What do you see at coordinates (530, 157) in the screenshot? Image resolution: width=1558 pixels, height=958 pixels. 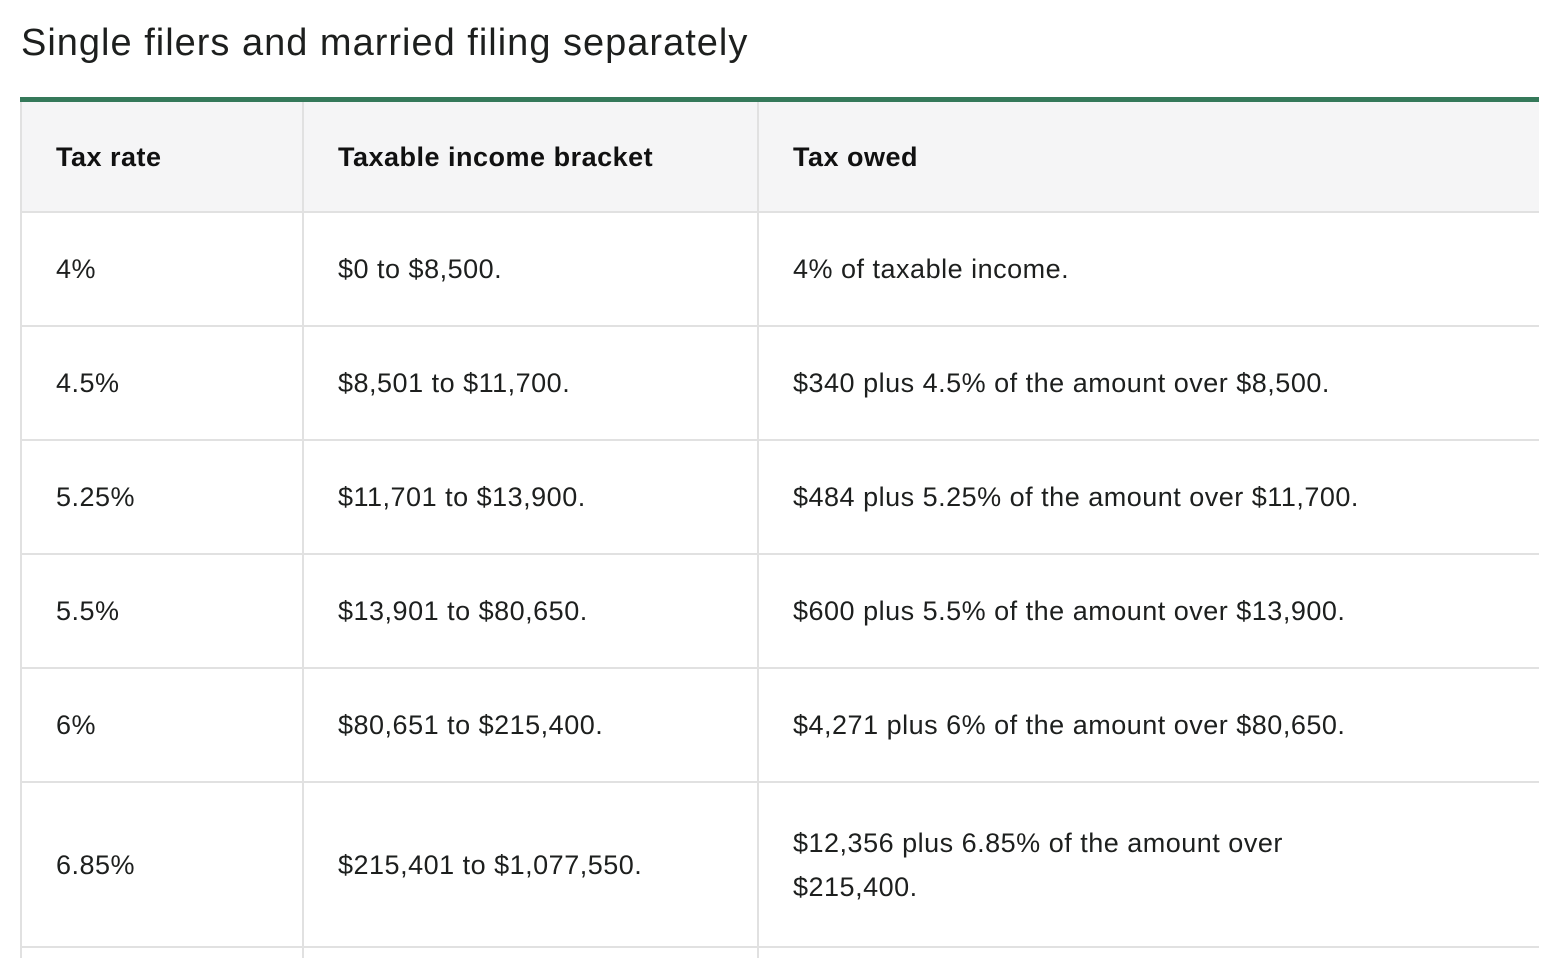 I see `column-header-taxable-income-bracket: Taxable income bracket` at bounding box center [530, 157].